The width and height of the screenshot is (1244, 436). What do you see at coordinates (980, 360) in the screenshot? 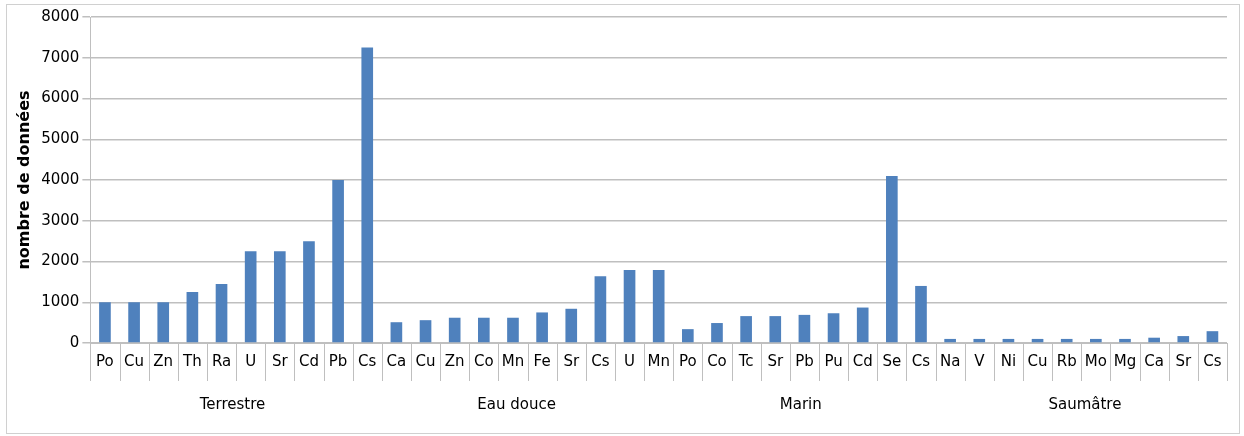
I see `x-tick-label: V` at bounding box center [980, 360].